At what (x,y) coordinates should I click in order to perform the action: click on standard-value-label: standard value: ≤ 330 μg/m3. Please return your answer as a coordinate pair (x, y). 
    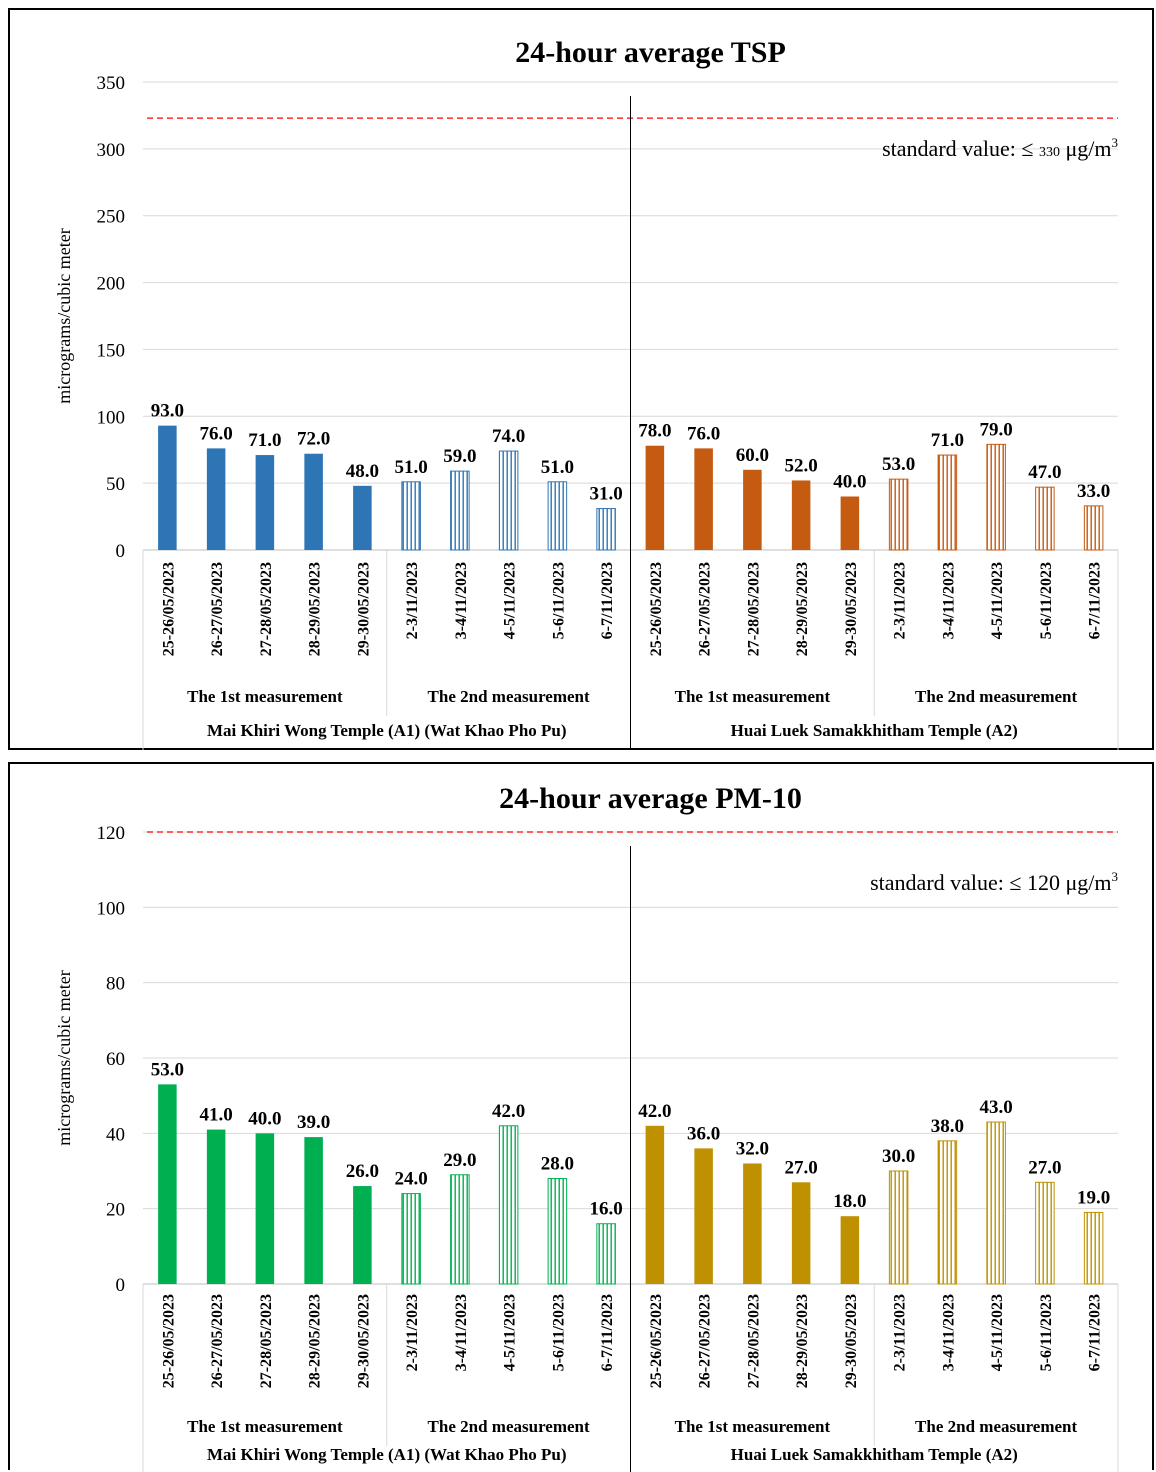
    Looking at the image, I should click on (1000, 148).